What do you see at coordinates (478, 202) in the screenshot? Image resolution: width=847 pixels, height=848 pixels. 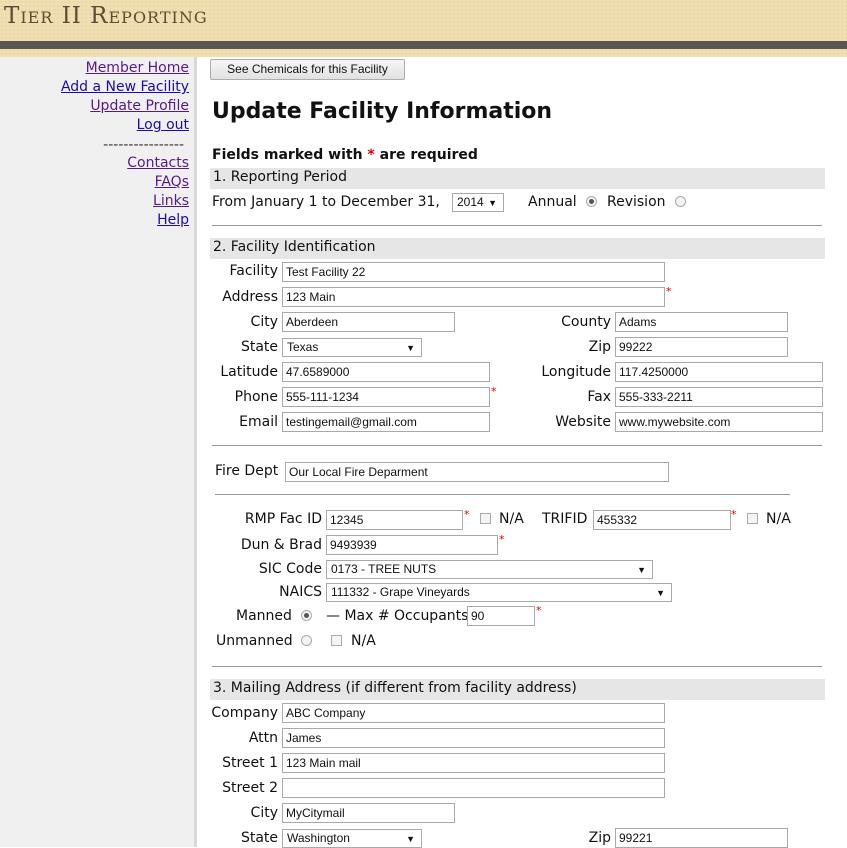 I see `year-select: 2014` at bounding box center [478, 202].